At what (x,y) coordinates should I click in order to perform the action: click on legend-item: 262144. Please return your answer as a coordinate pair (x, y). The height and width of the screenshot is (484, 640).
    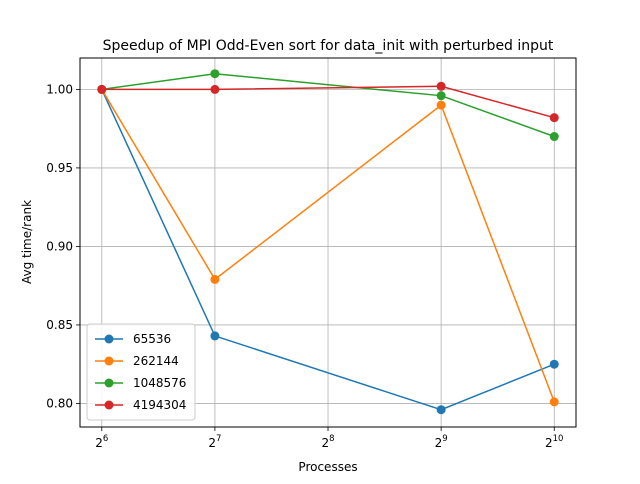
    Looking at the image, I should click on (137, 361).